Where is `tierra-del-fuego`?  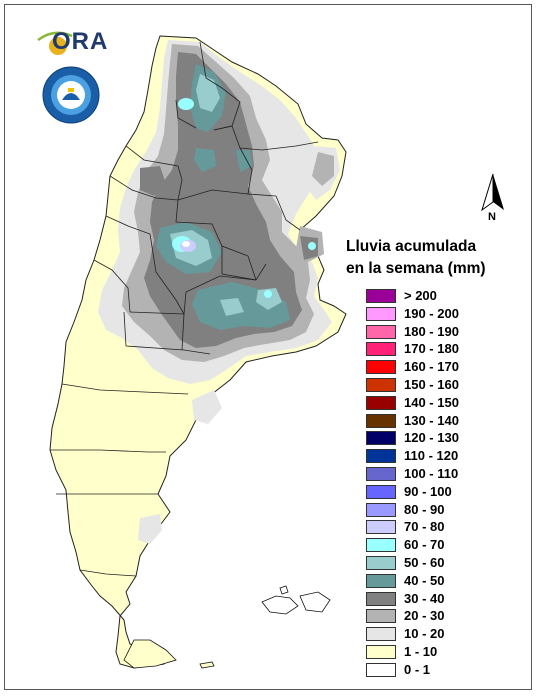 tierra-del-fuego is located at coordinates (150, 654).